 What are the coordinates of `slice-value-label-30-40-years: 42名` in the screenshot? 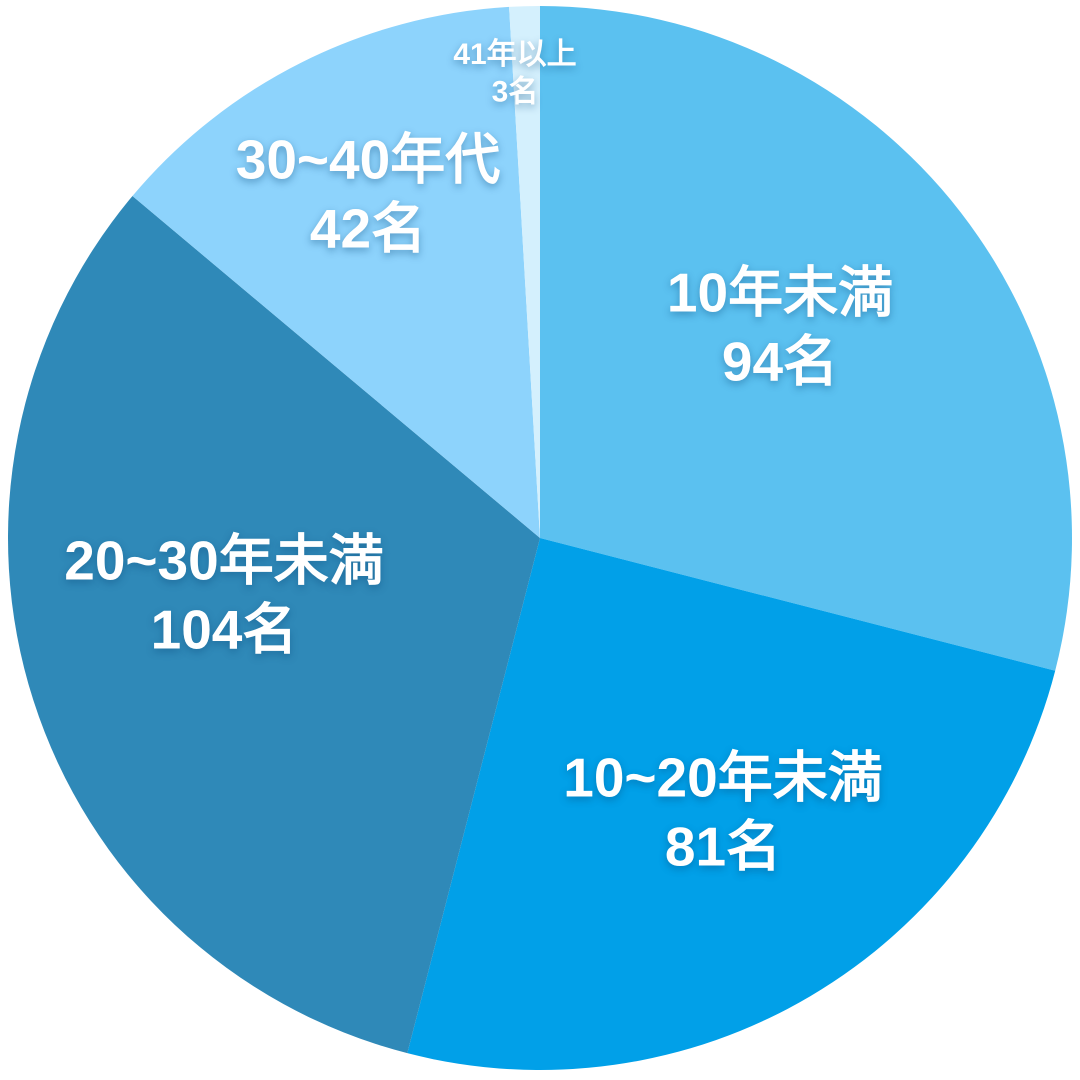 It's located at (368, 228).